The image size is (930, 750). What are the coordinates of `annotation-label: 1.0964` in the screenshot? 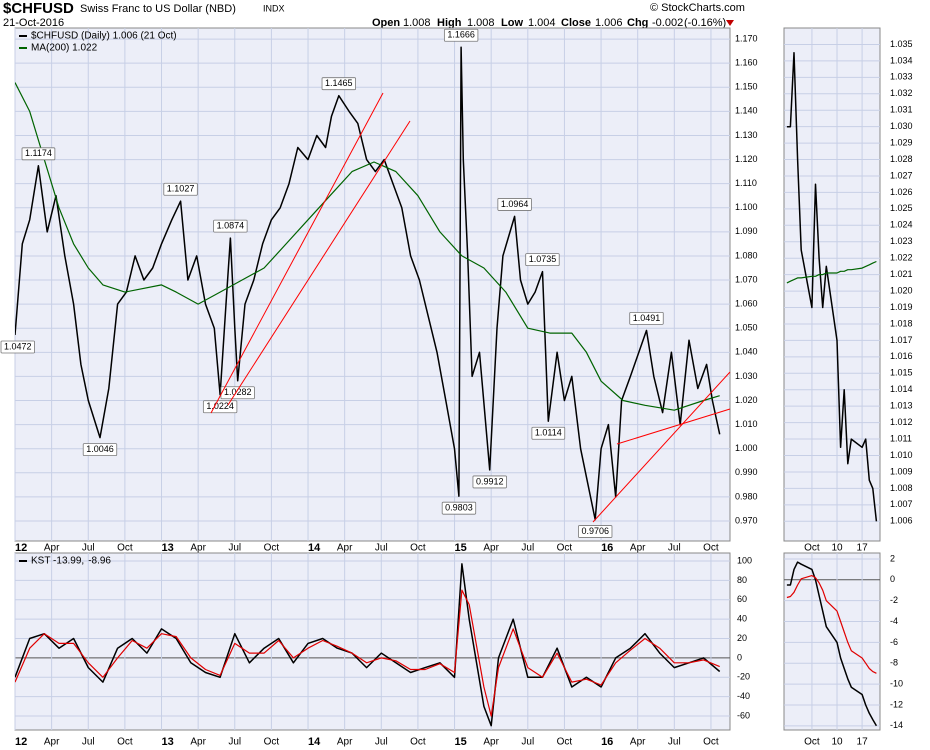 It's located at (515, 204).